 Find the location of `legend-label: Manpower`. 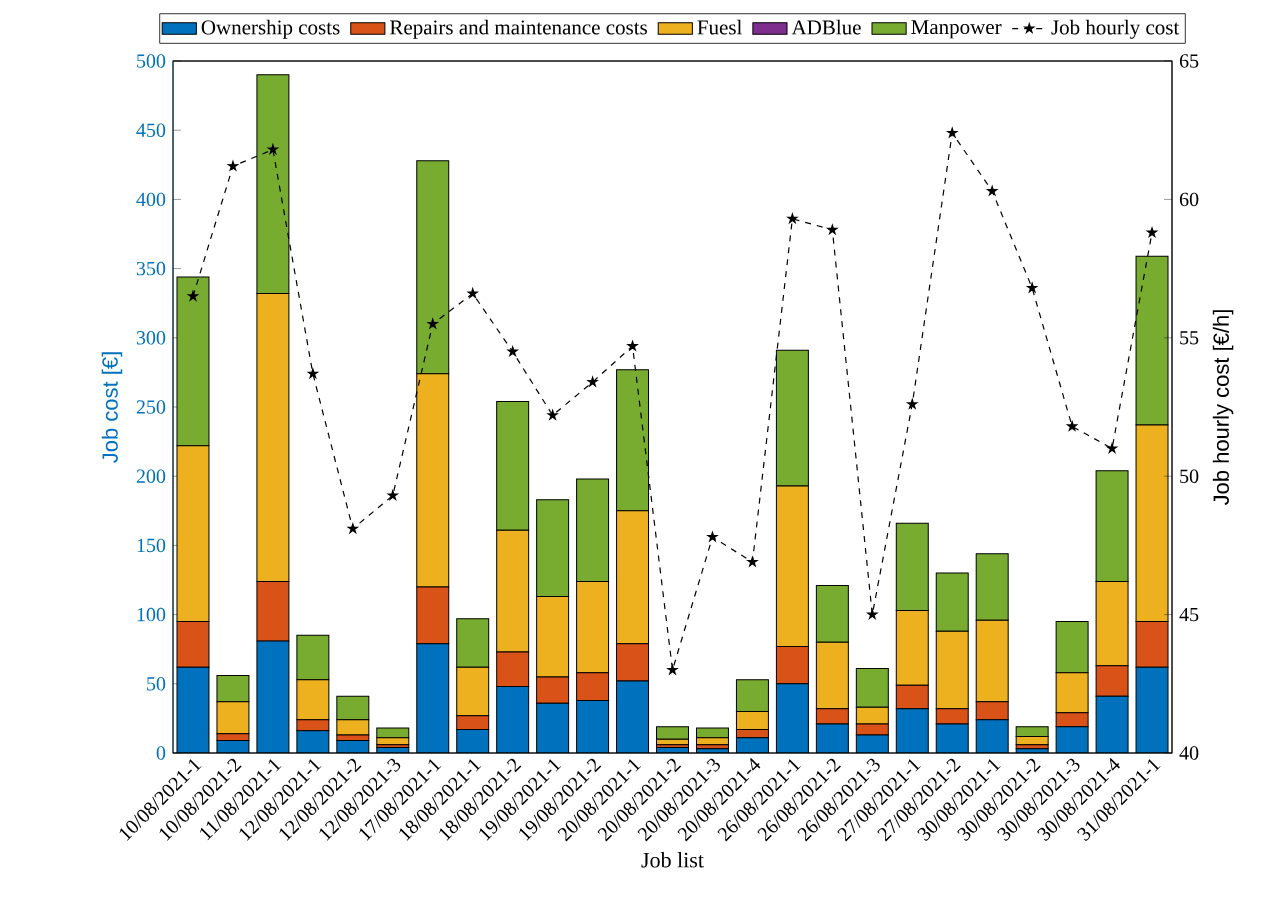

legend-label: Manpower is located at coordinates (956, 29).